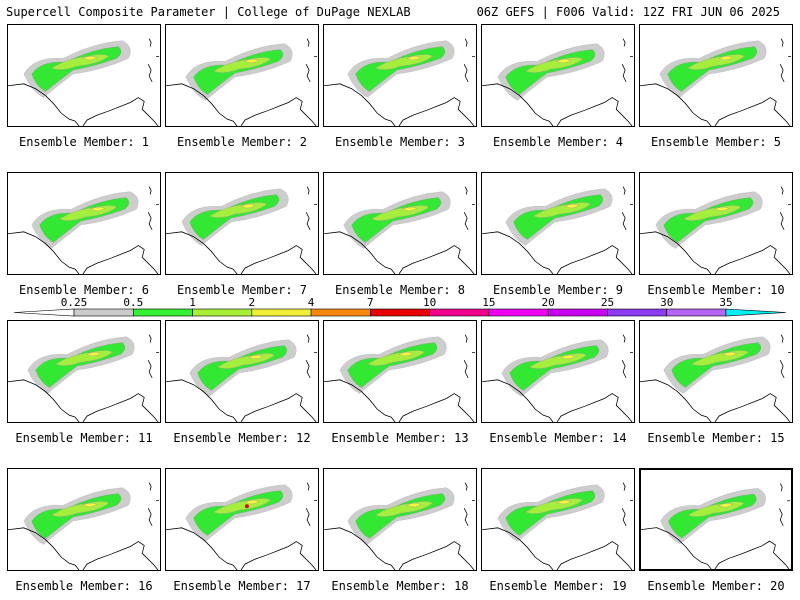 Image resolution: width=800 pixels, height=600 pixels. I want to click on ensemble-member-label: Ensemble Member: 10, so click(716, 290).